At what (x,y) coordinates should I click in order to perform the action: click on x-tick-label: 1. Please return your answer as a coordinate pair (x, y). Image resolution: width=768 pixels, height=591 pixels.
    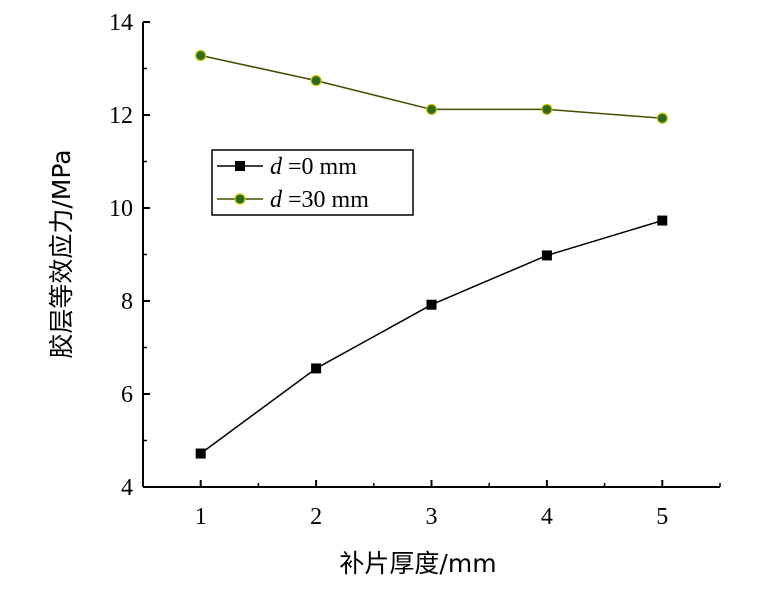
    Looking at the image, I should click on (201, 517).